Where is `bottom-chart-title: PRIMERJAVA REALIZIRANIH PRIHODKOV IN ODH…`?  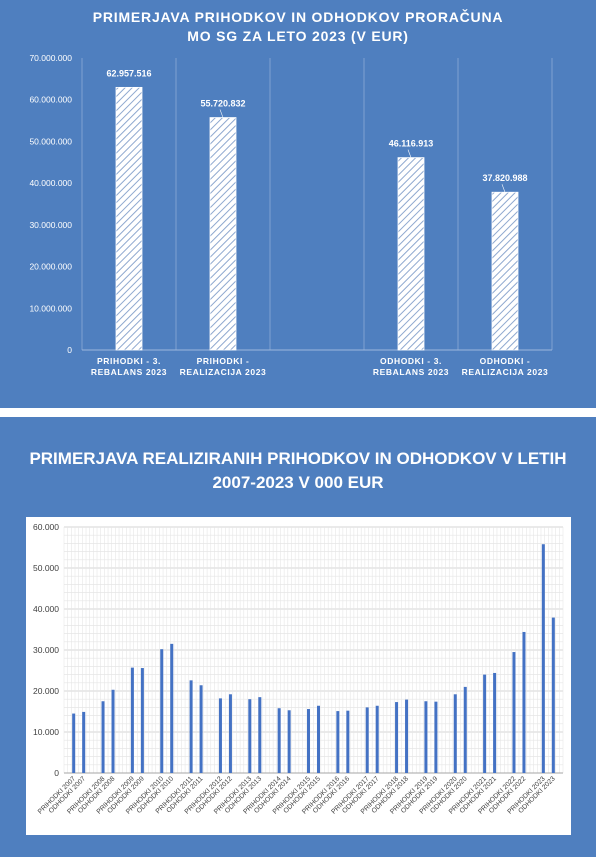
bottom-chart-title: PRIMERJAVA REALIZIRANIH PRIHODKOV IN ODH… is located at coordinates (298, 471).